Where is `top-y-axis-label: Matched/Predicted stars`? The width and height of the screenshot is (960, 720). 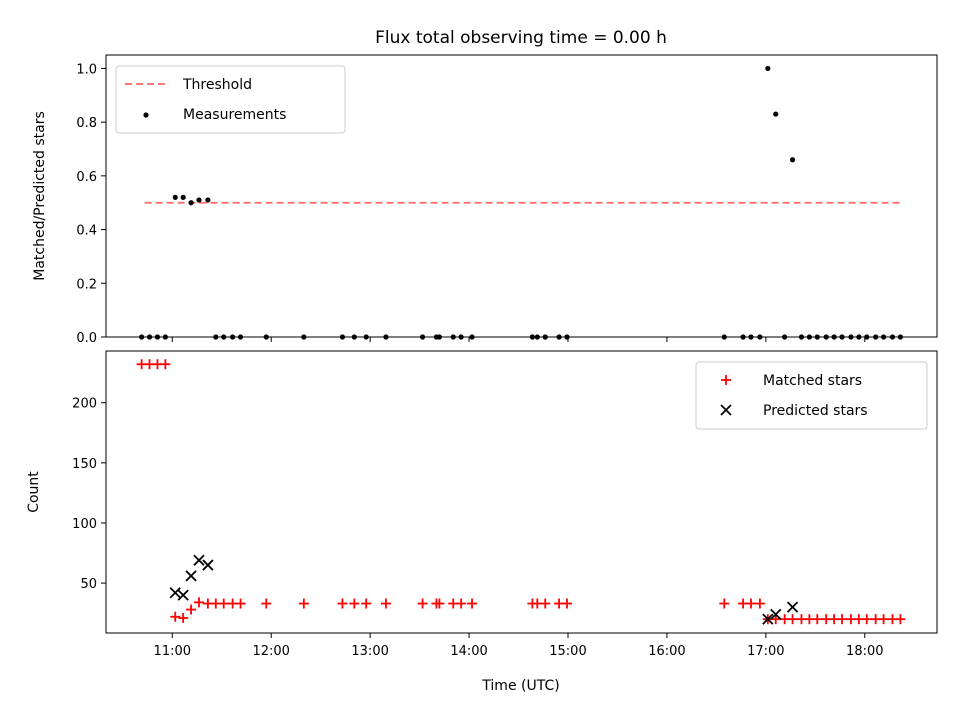
top-y-axis-label: Matched/Predicted stars is located at coordinates (40, 196).